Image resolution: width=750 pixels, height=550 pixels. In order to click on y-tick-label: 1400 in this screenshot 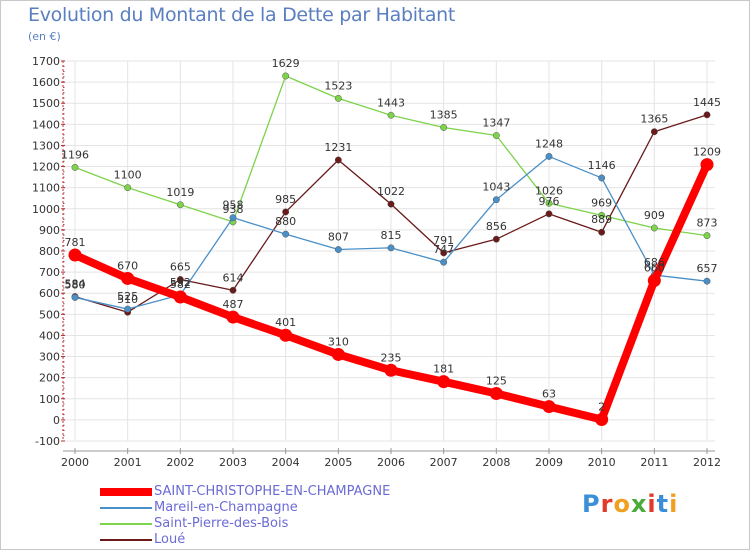, I will do `click(46, 124)`.